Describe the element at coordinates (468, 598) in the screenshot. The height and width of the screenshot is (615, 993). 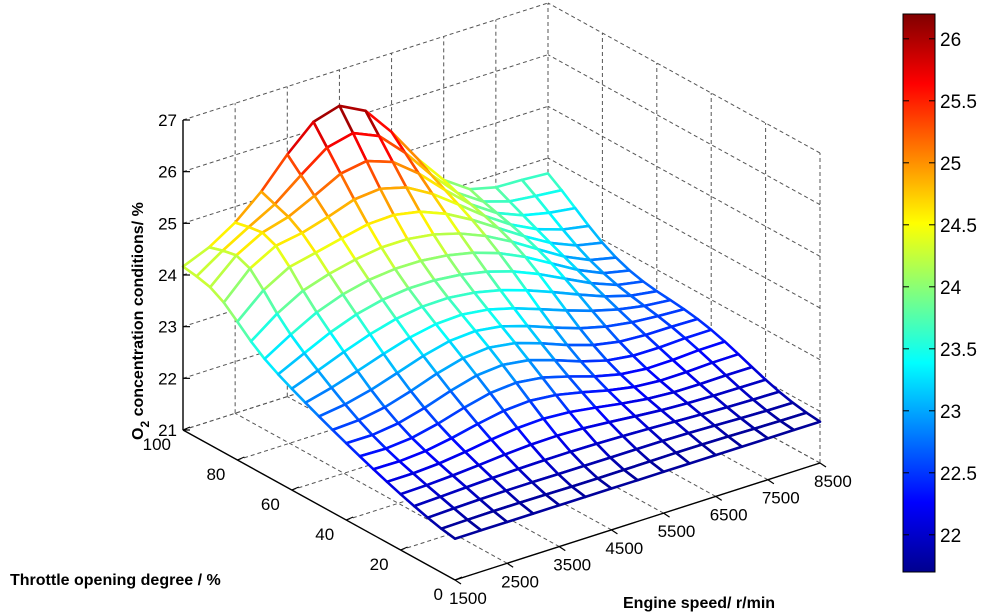
I see `x-tick-label: 1500` at that location.